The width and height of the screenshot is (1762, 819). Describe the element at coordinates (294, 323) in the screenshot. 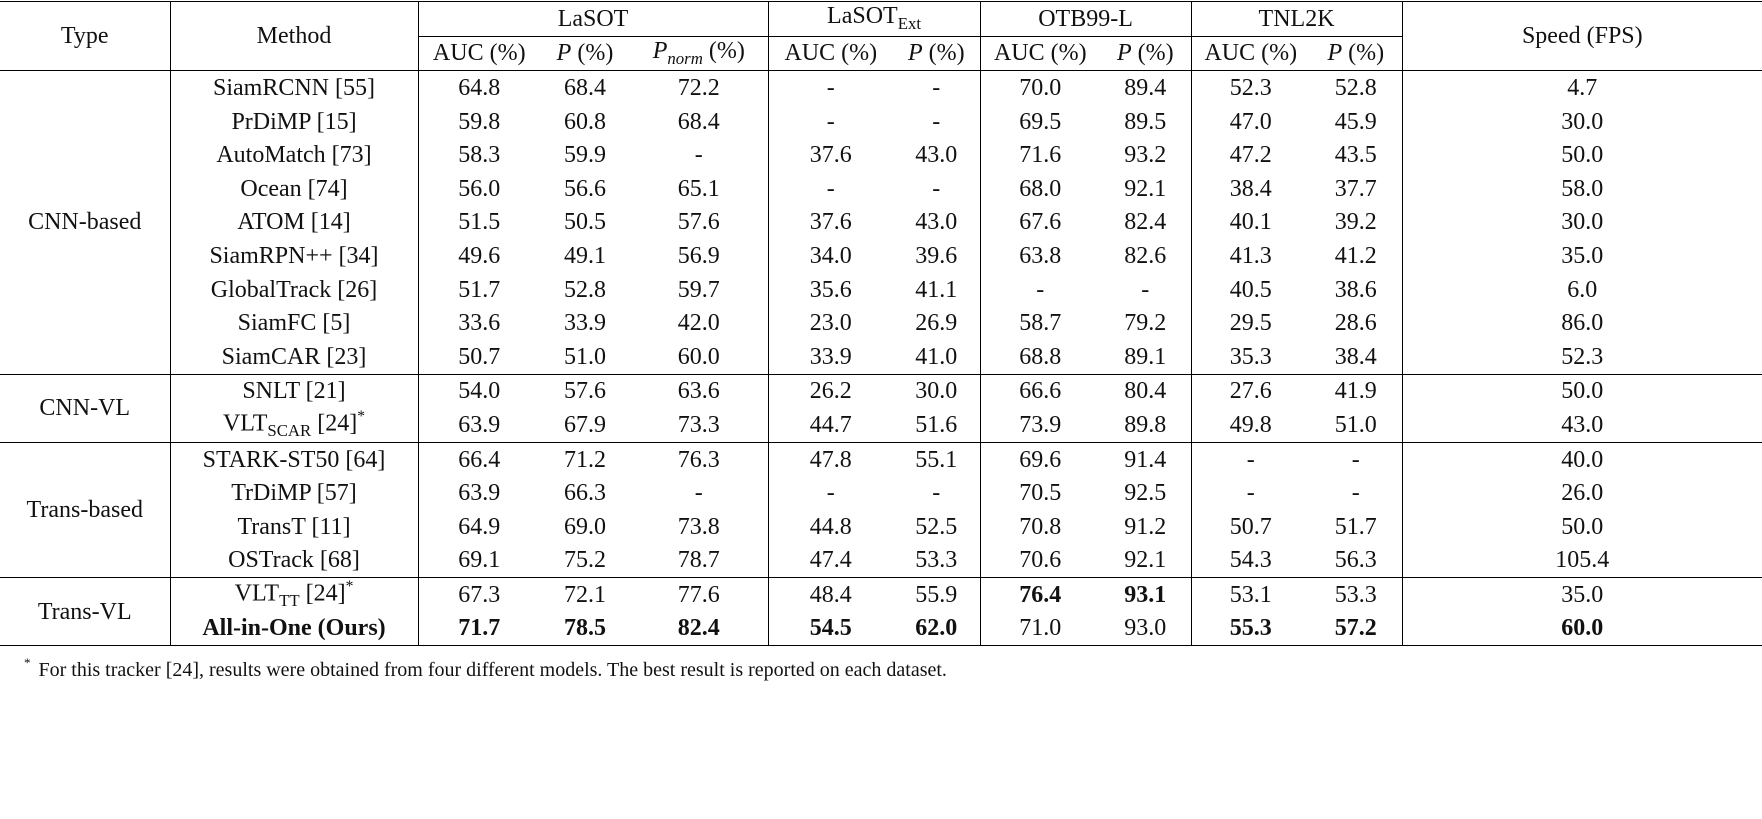

I see `method-cell: SiamFC [5]` at that location.